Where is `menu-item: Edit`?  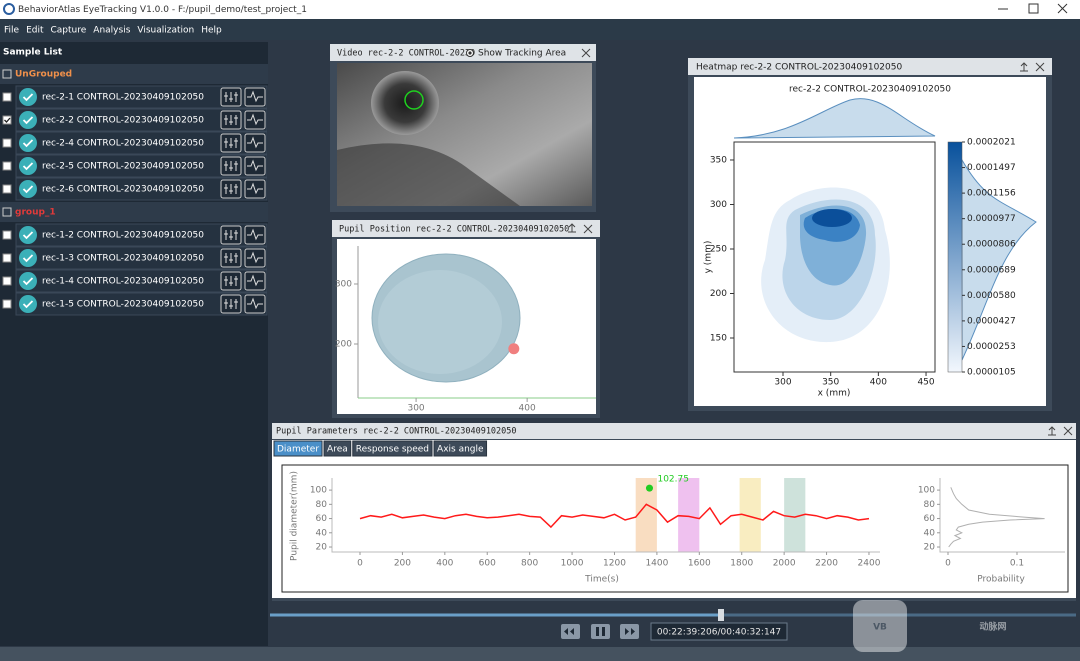
menu-item: Edit is located at coordinates (35, 31).